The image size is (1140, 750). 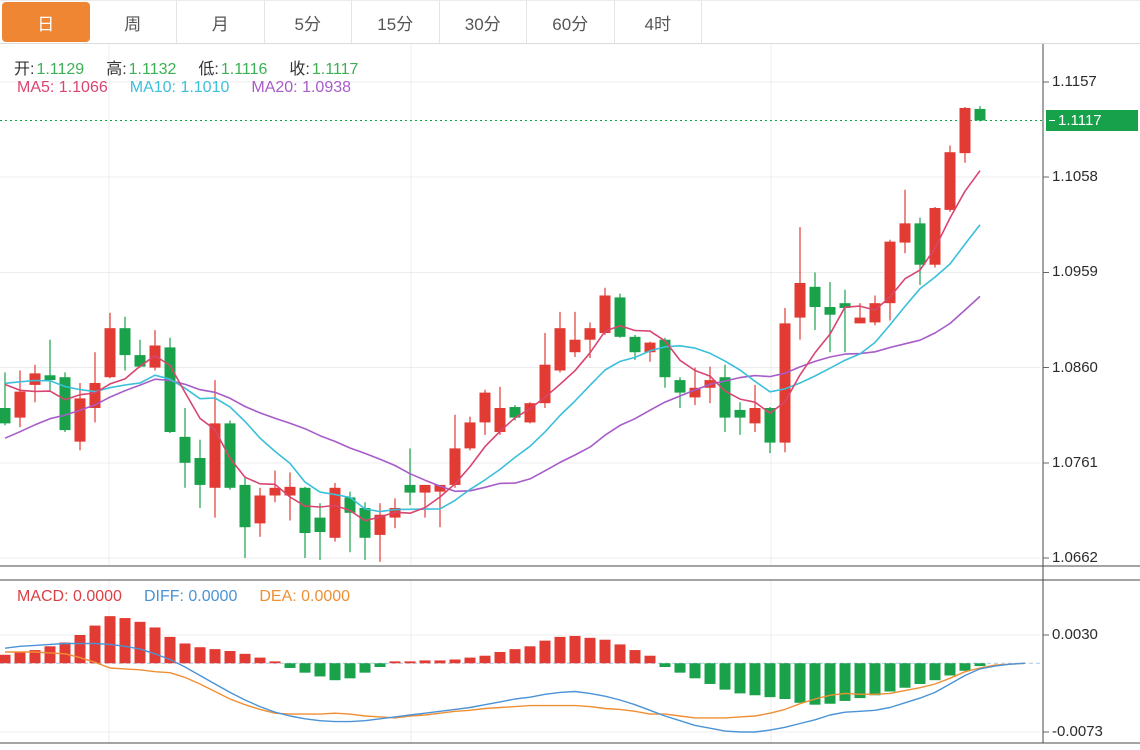 I want to click on ma5-readout: MA5: 1.1066, so click(x=62, y=88).